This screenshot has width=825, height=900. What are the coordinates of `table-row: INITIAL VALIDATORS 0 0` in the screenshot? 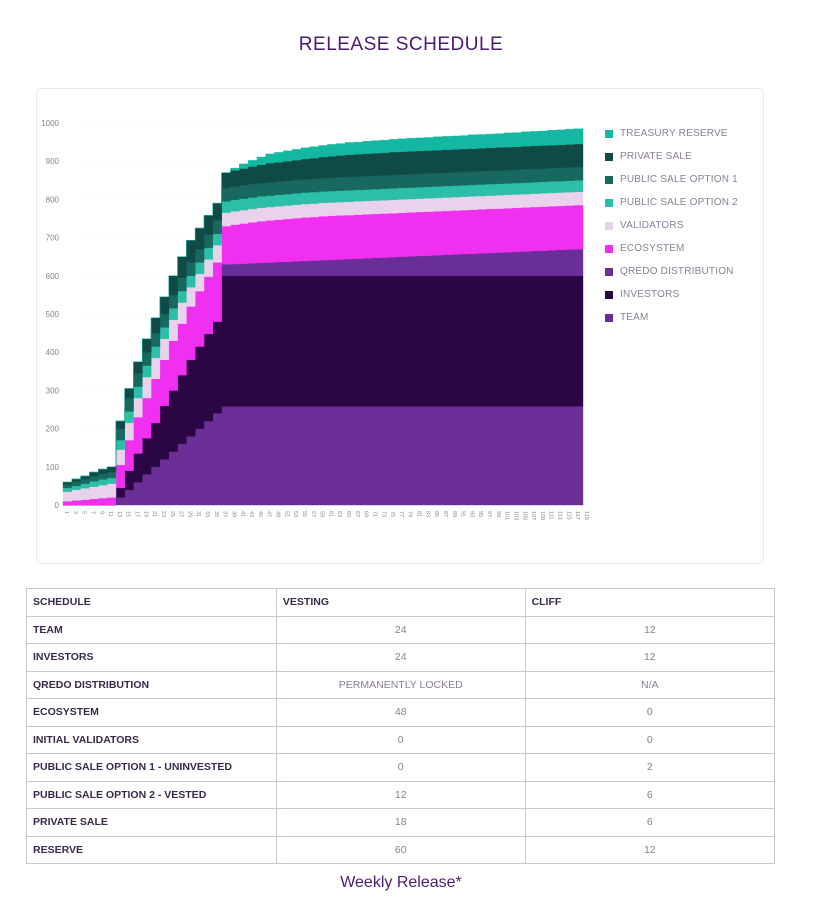 It's located at (401, 739).